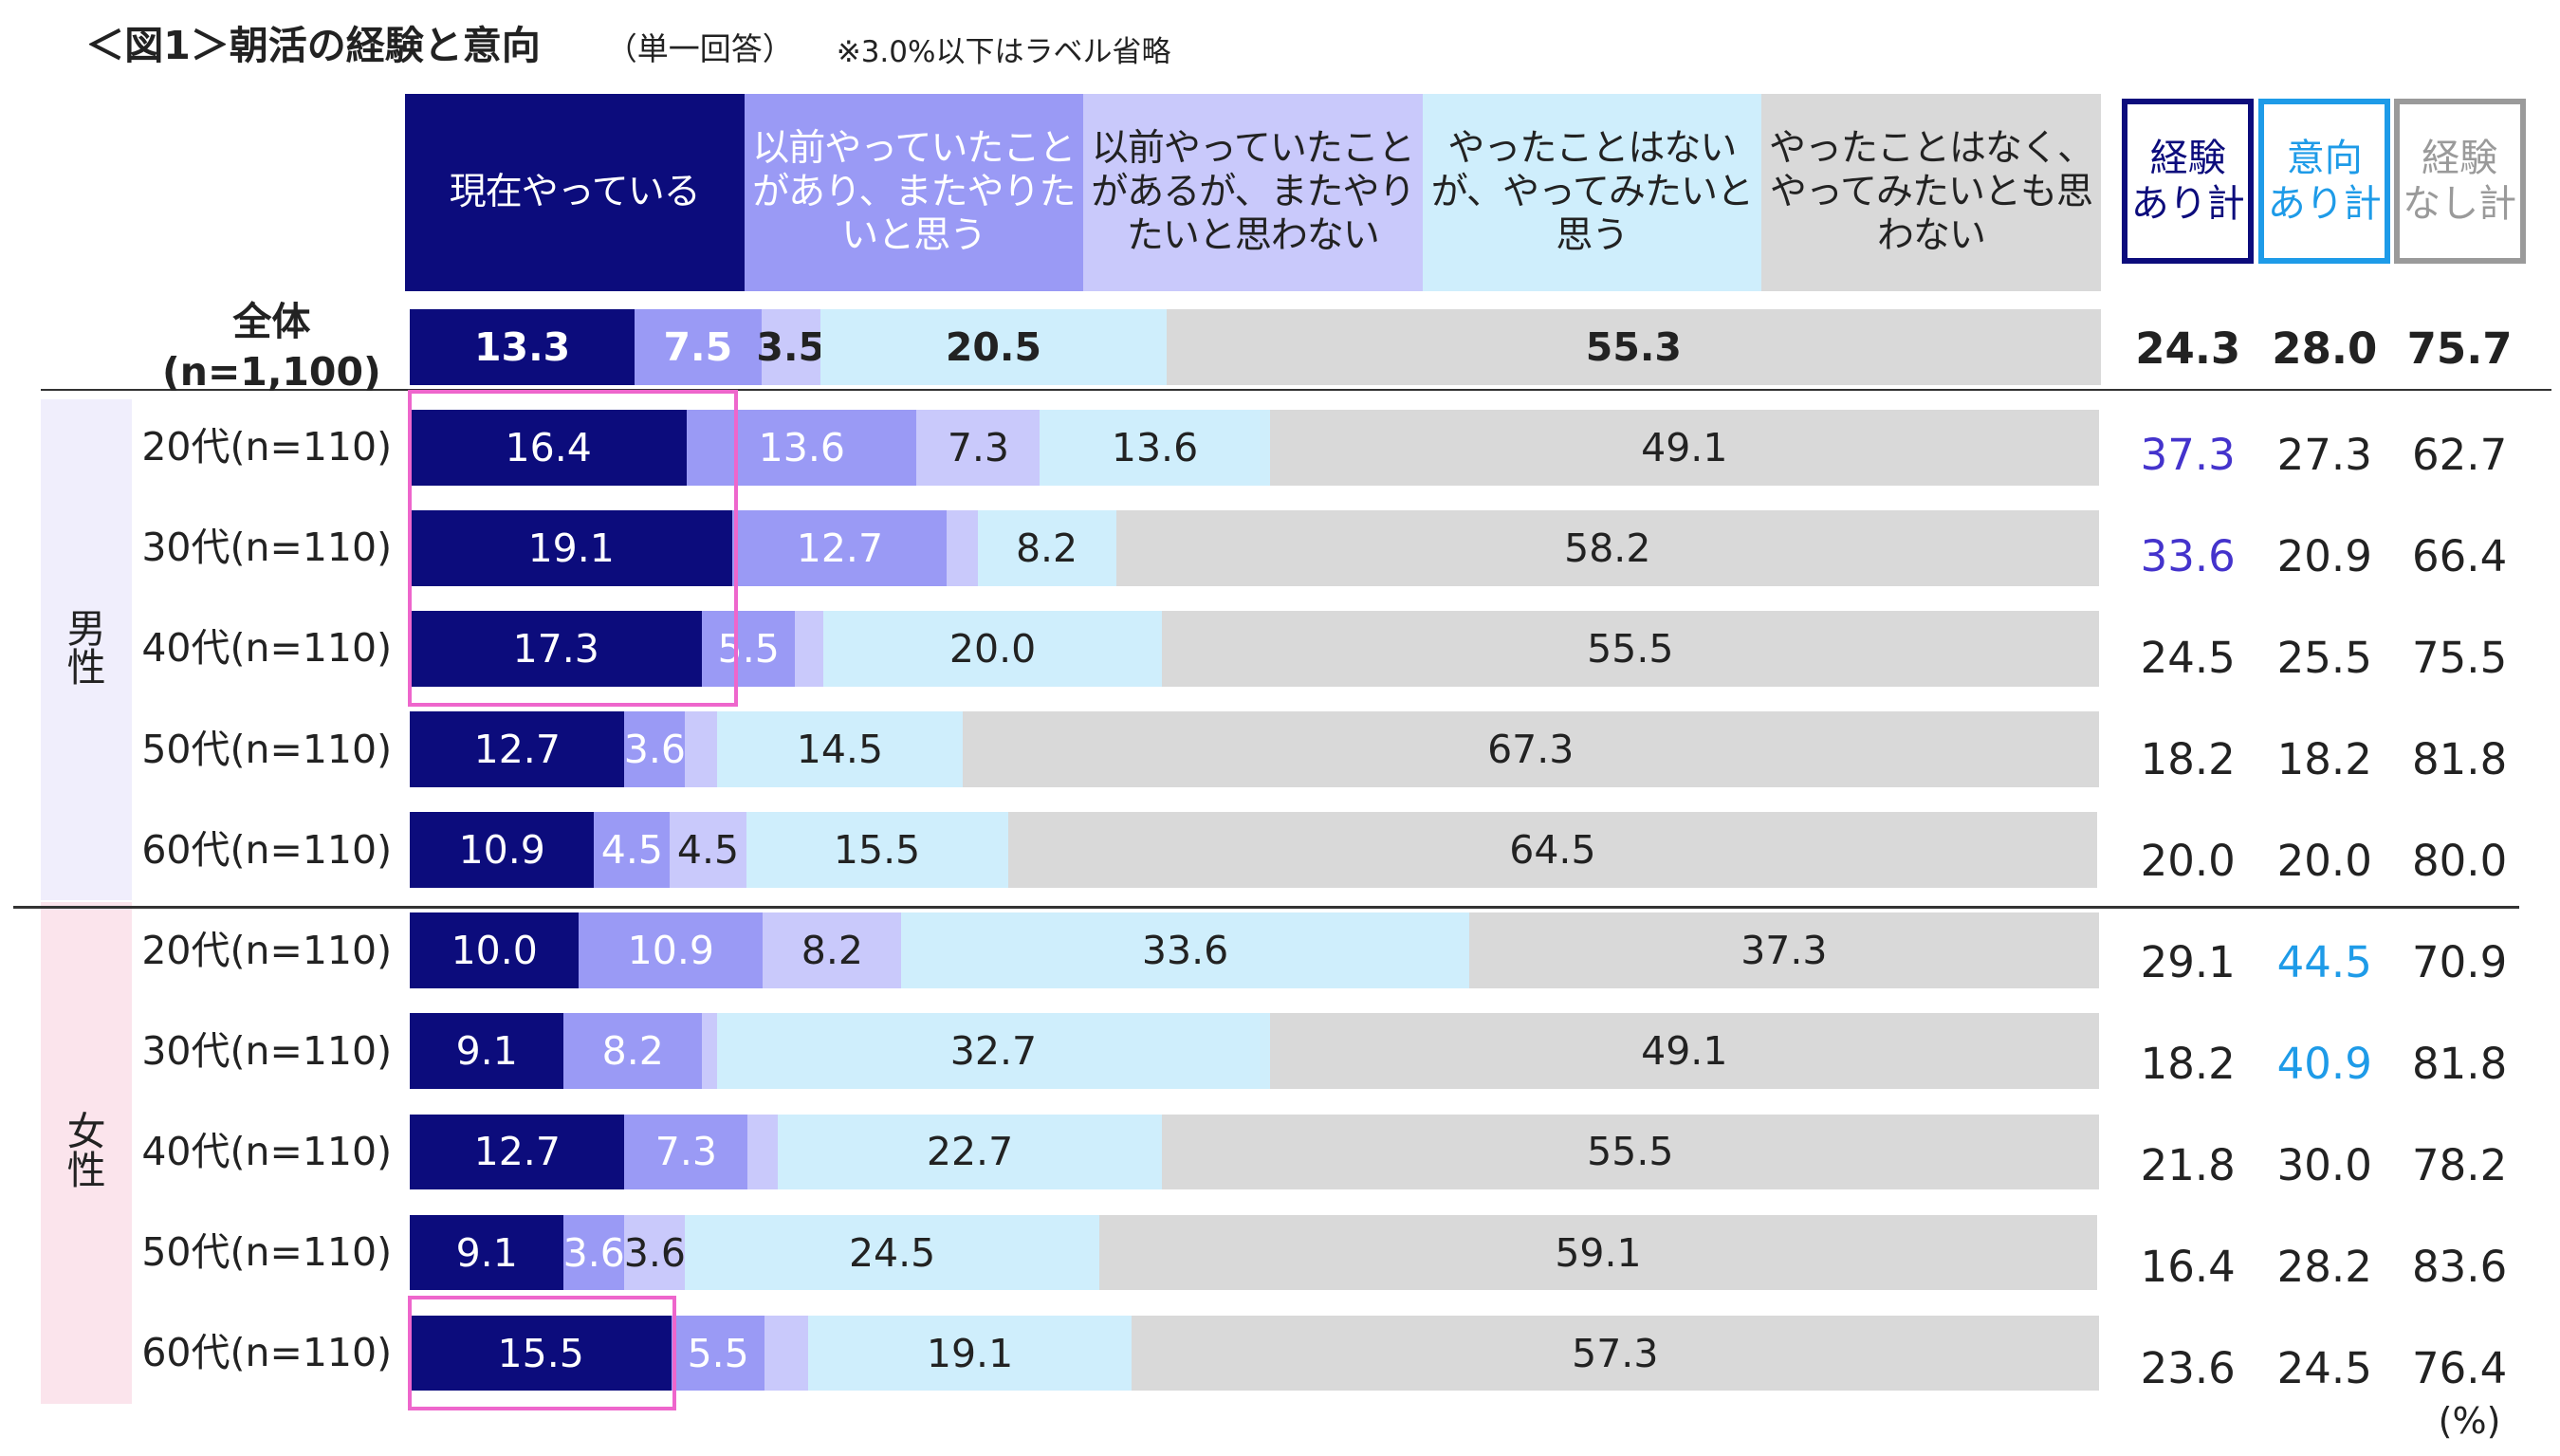 The image size is (2560, 1456). Describe the element at coordinates (1253, 192) in the screenshot. I see `legend-header: 以前やっていたことがあるが、またやりたいと思わない` at that location.